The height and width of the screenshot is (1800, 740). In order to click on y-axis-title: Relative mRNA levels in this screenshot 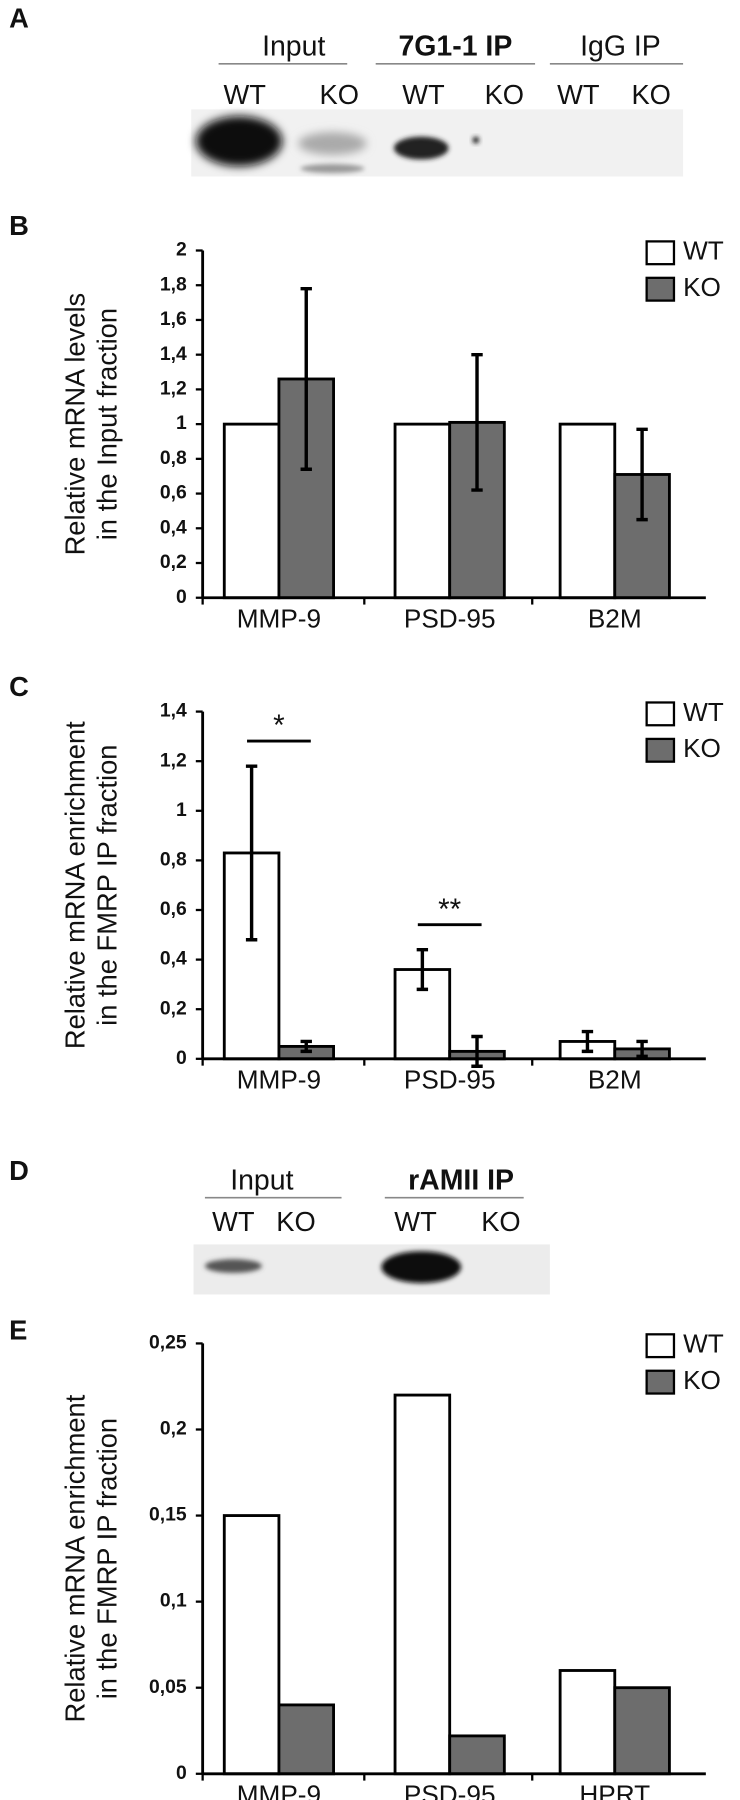, I will do `click(75, 424)`.